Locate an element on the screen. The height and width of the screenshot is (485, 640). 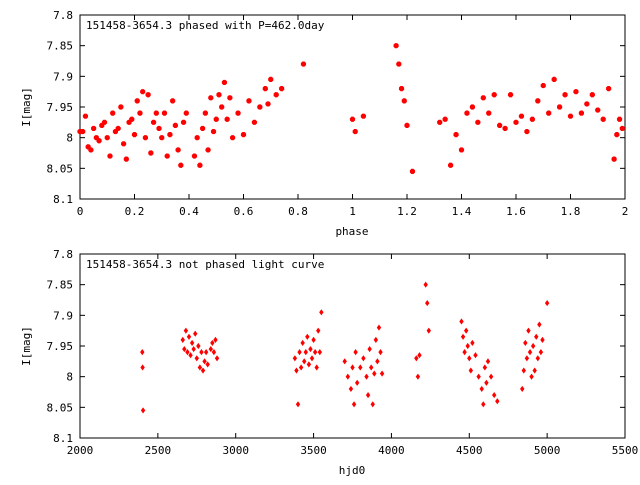
x-tick-label: 0.8 is located at coordinates (298, 211).